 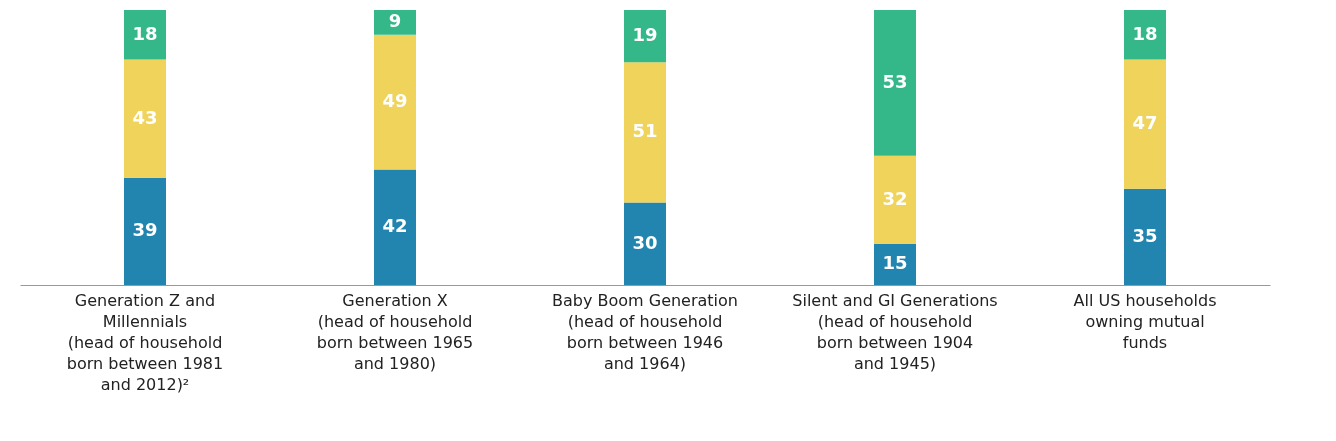 I want to click on x-tick-label: Baby Boom Generation (head of household born between 1946 and 1964), so click(x=645, y=332).